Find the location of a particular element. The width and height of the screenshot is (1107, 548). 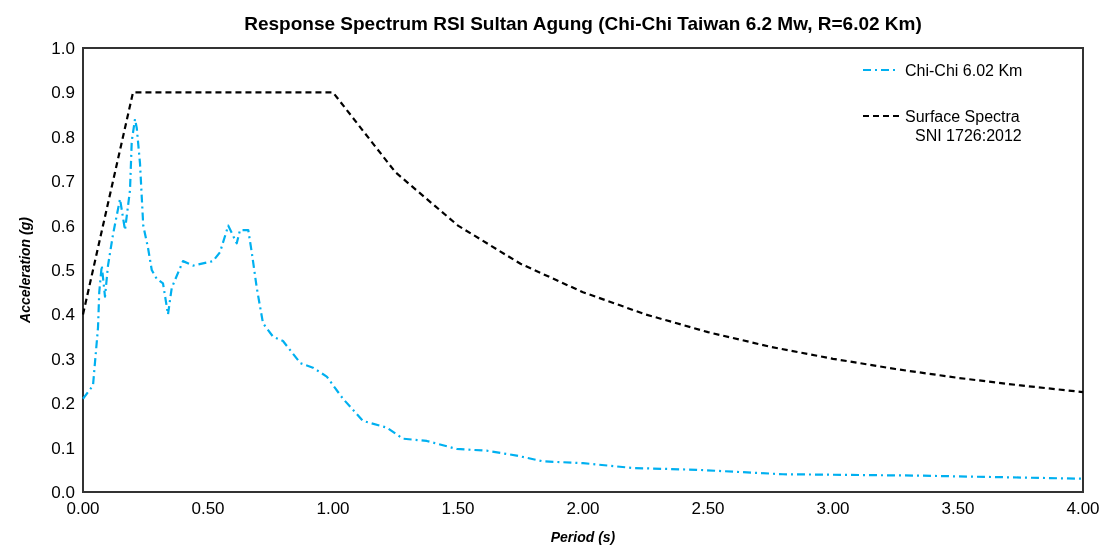

y-tick-label: 0.5 is located at coordinates (63, 270).